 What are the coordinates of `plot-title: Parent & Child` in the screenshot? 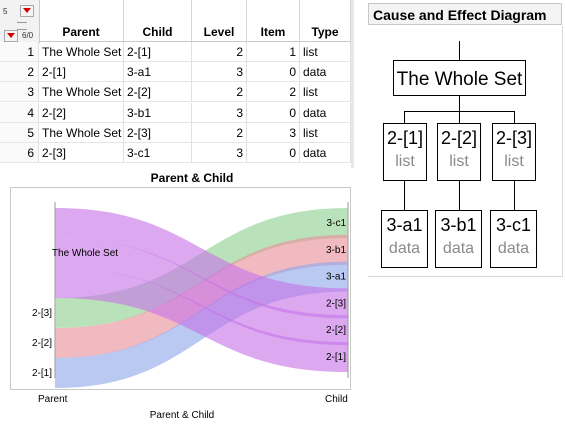 It's located at (192, 178).